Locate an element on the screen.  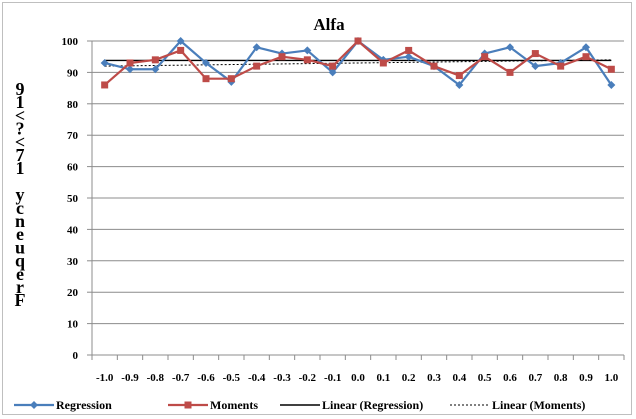
trendline-linear-moments is located at coordinates (358, 63).